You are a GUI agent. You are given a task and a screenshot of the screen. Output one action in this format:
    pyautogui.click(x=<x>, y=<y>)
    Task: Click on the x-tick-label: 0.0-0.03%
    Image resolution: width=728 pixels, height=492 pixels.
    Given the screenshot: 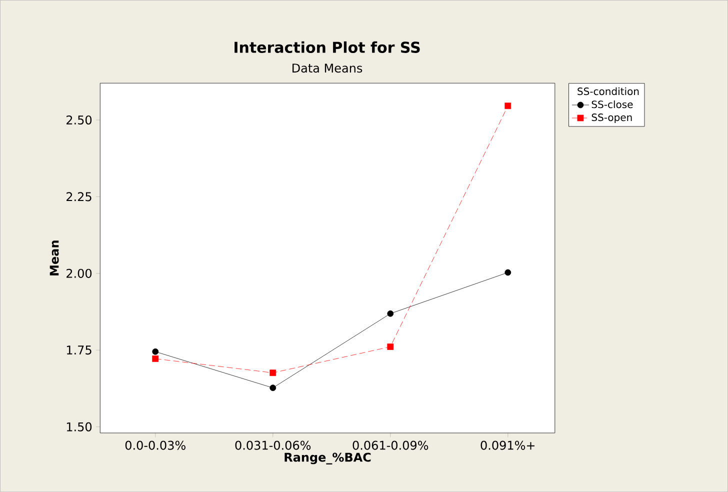 What is the action you would take?
    pyautogui.click(x=155, y=445)
    